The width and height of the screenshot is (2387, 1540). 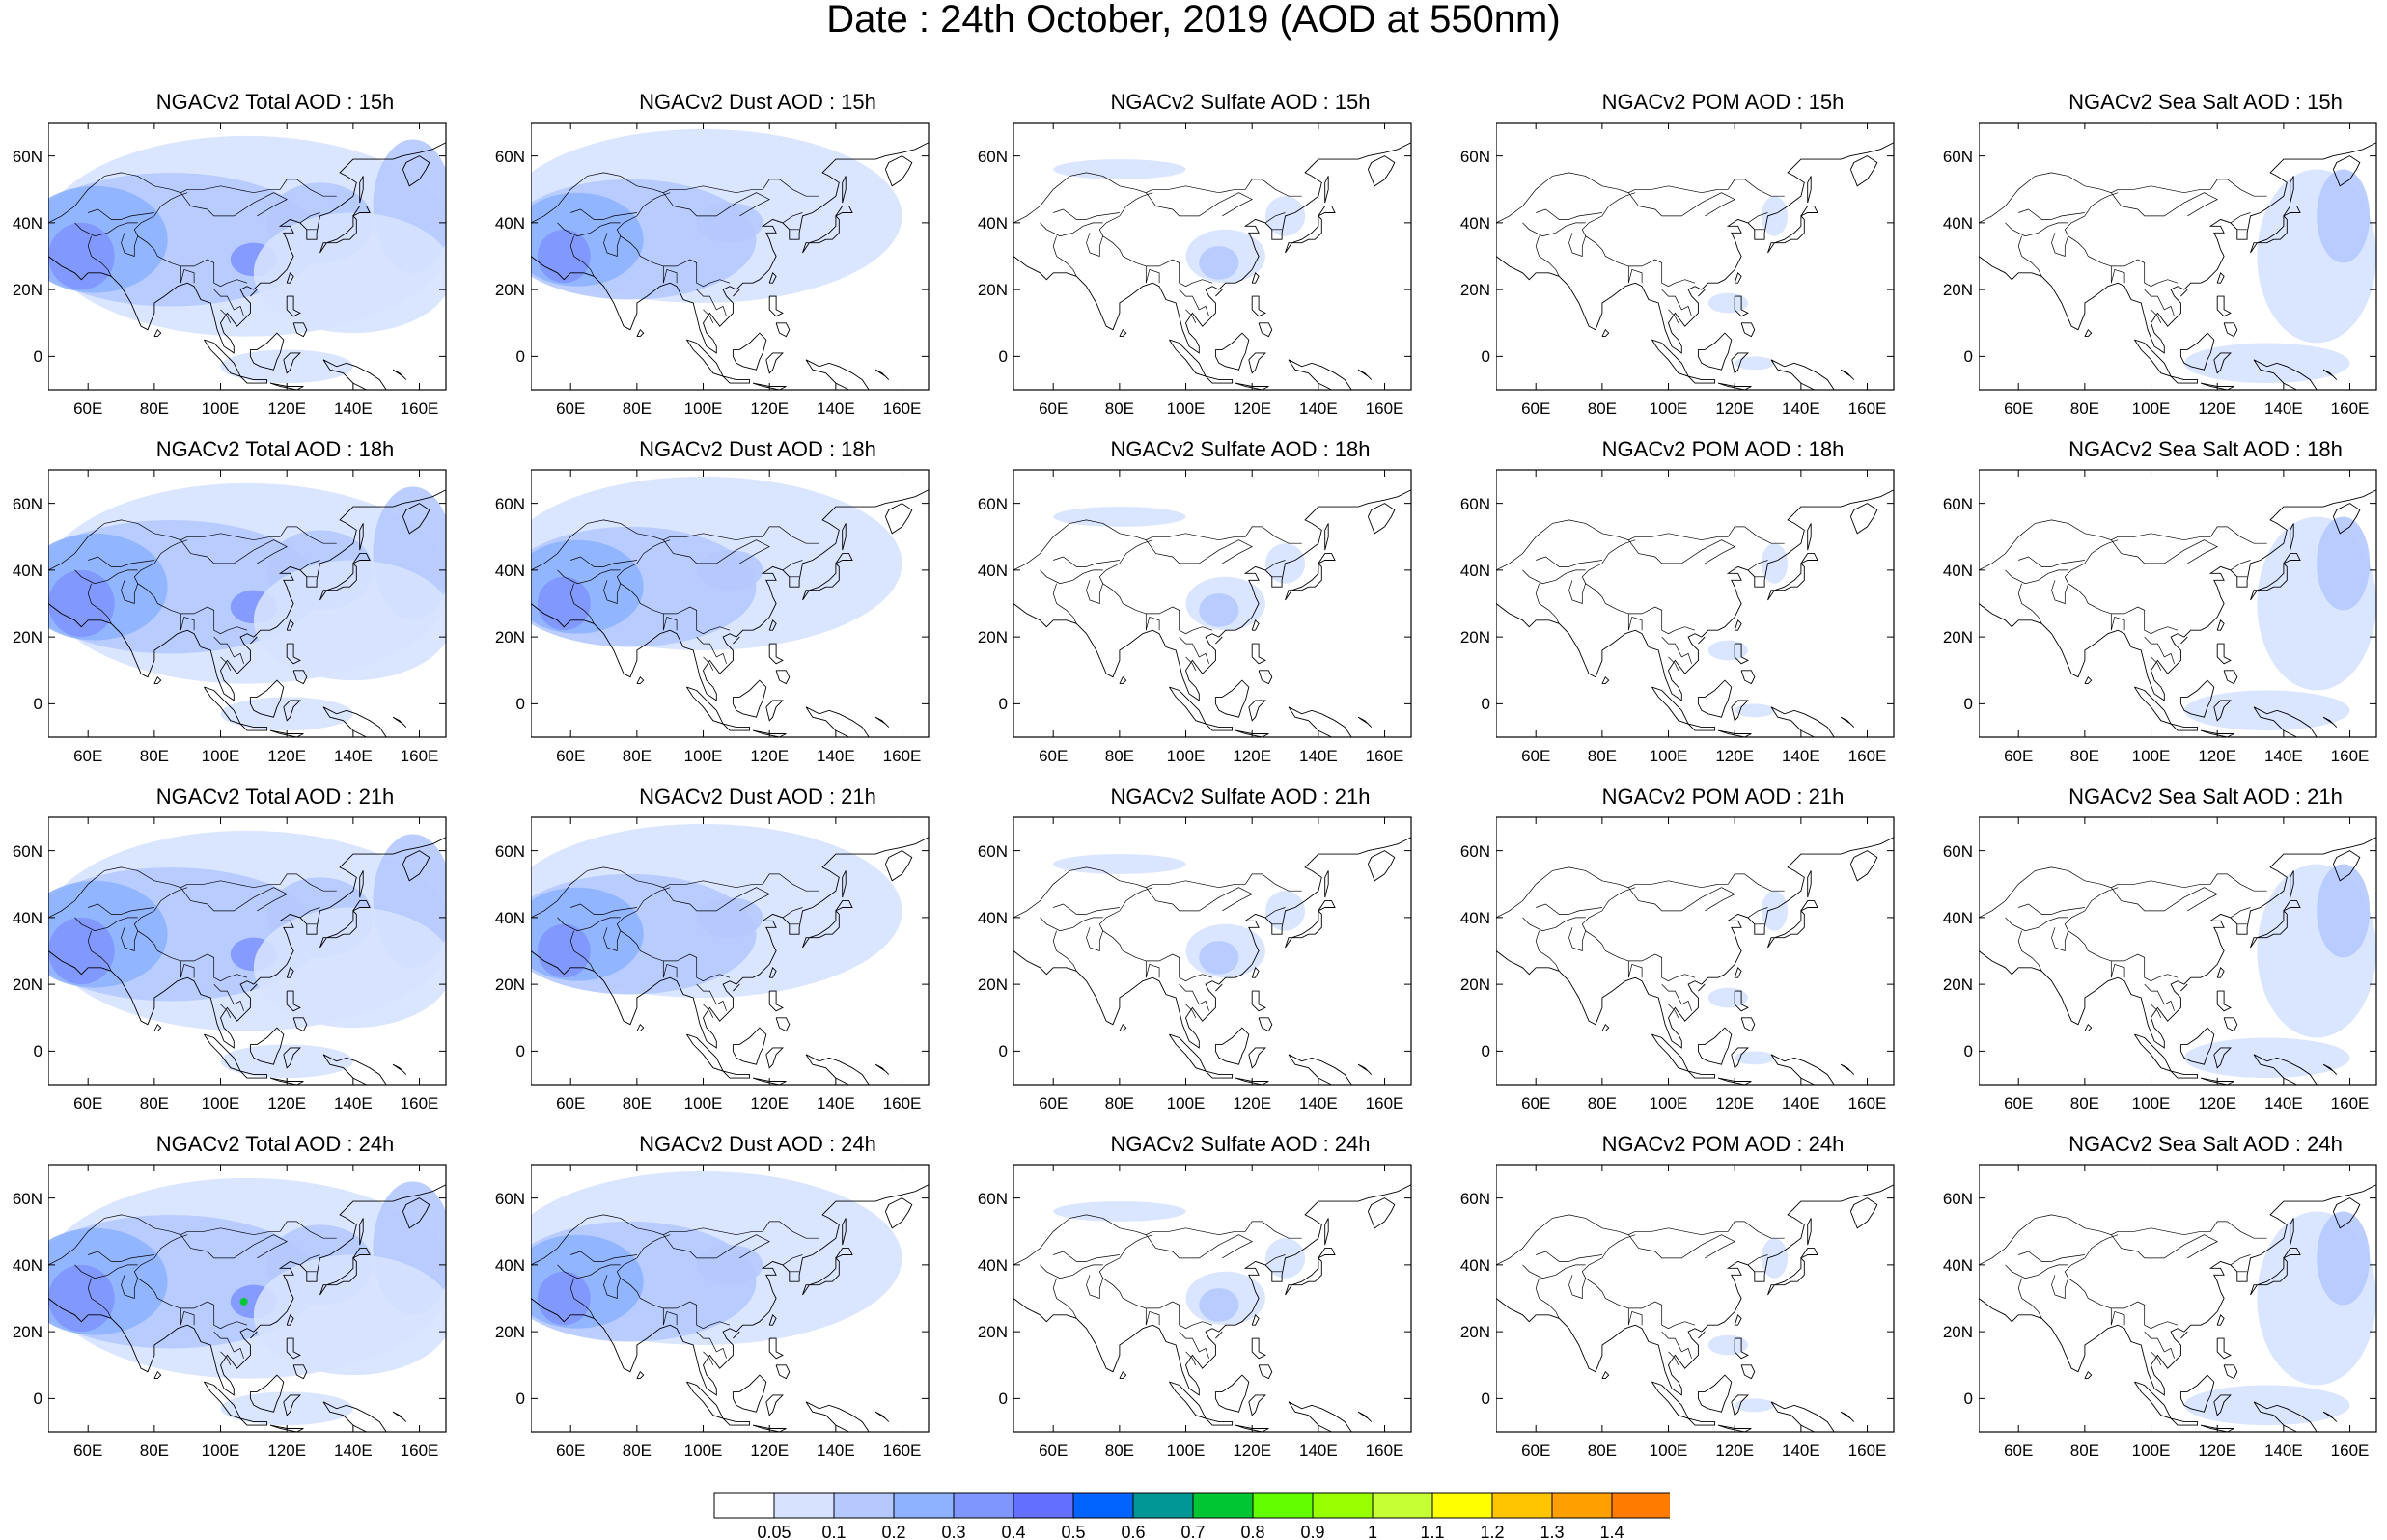 I want to click on aod-field, so click(x=2177, y=951).